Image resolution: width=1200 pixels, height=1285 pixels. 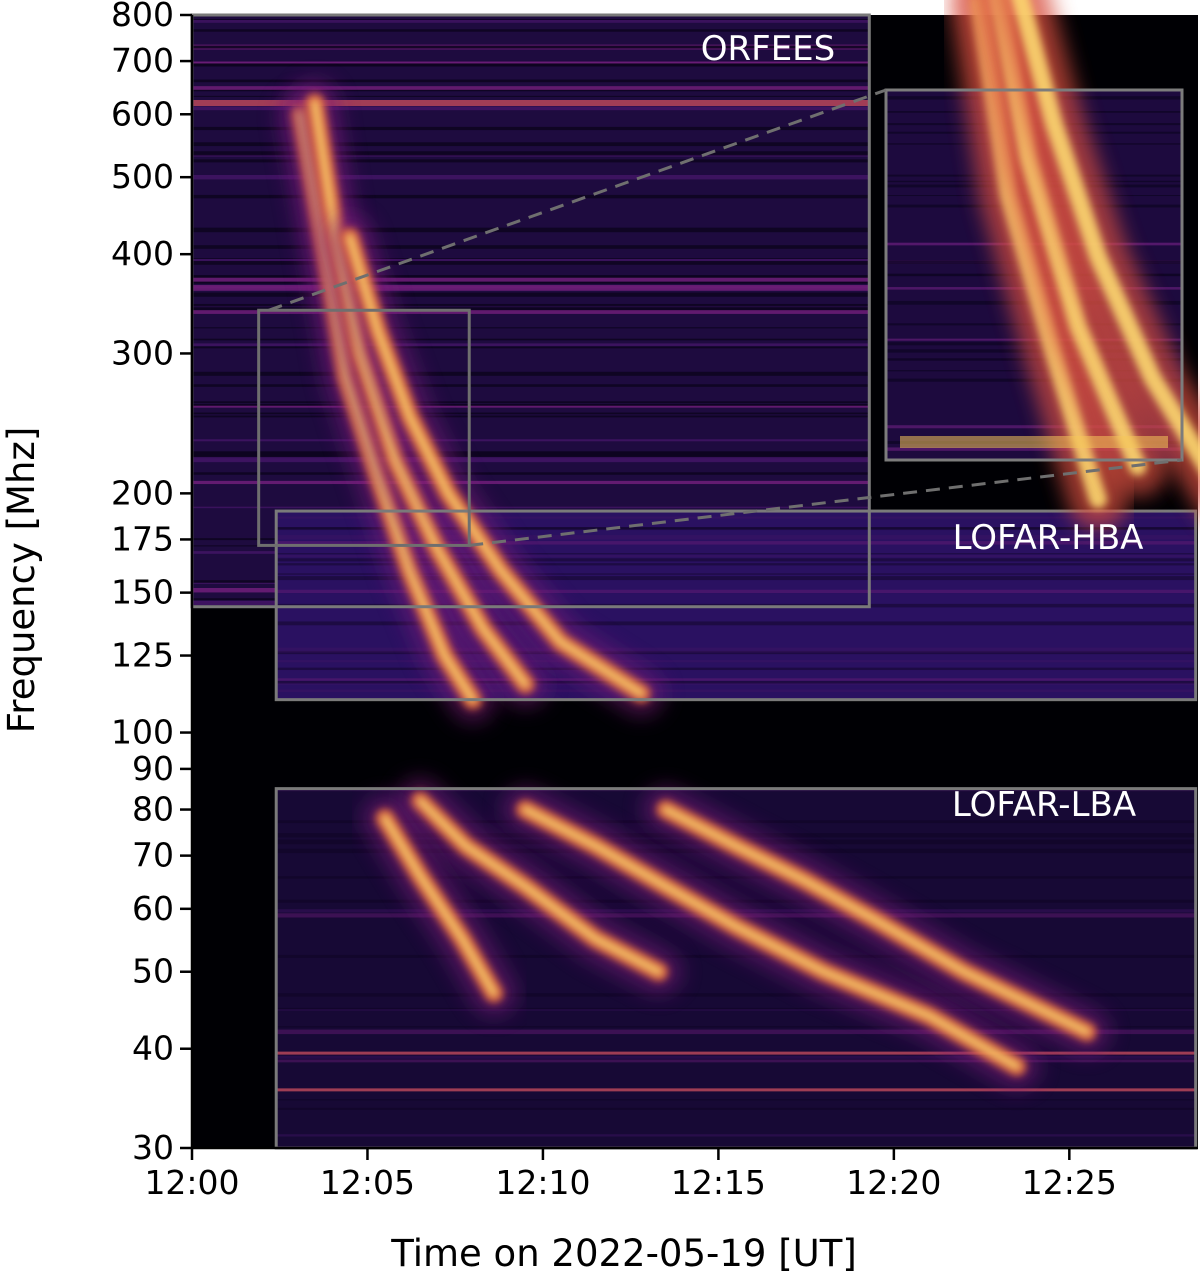 I want to click on orfees-label: ORFEES, so click(x=768, y=49).